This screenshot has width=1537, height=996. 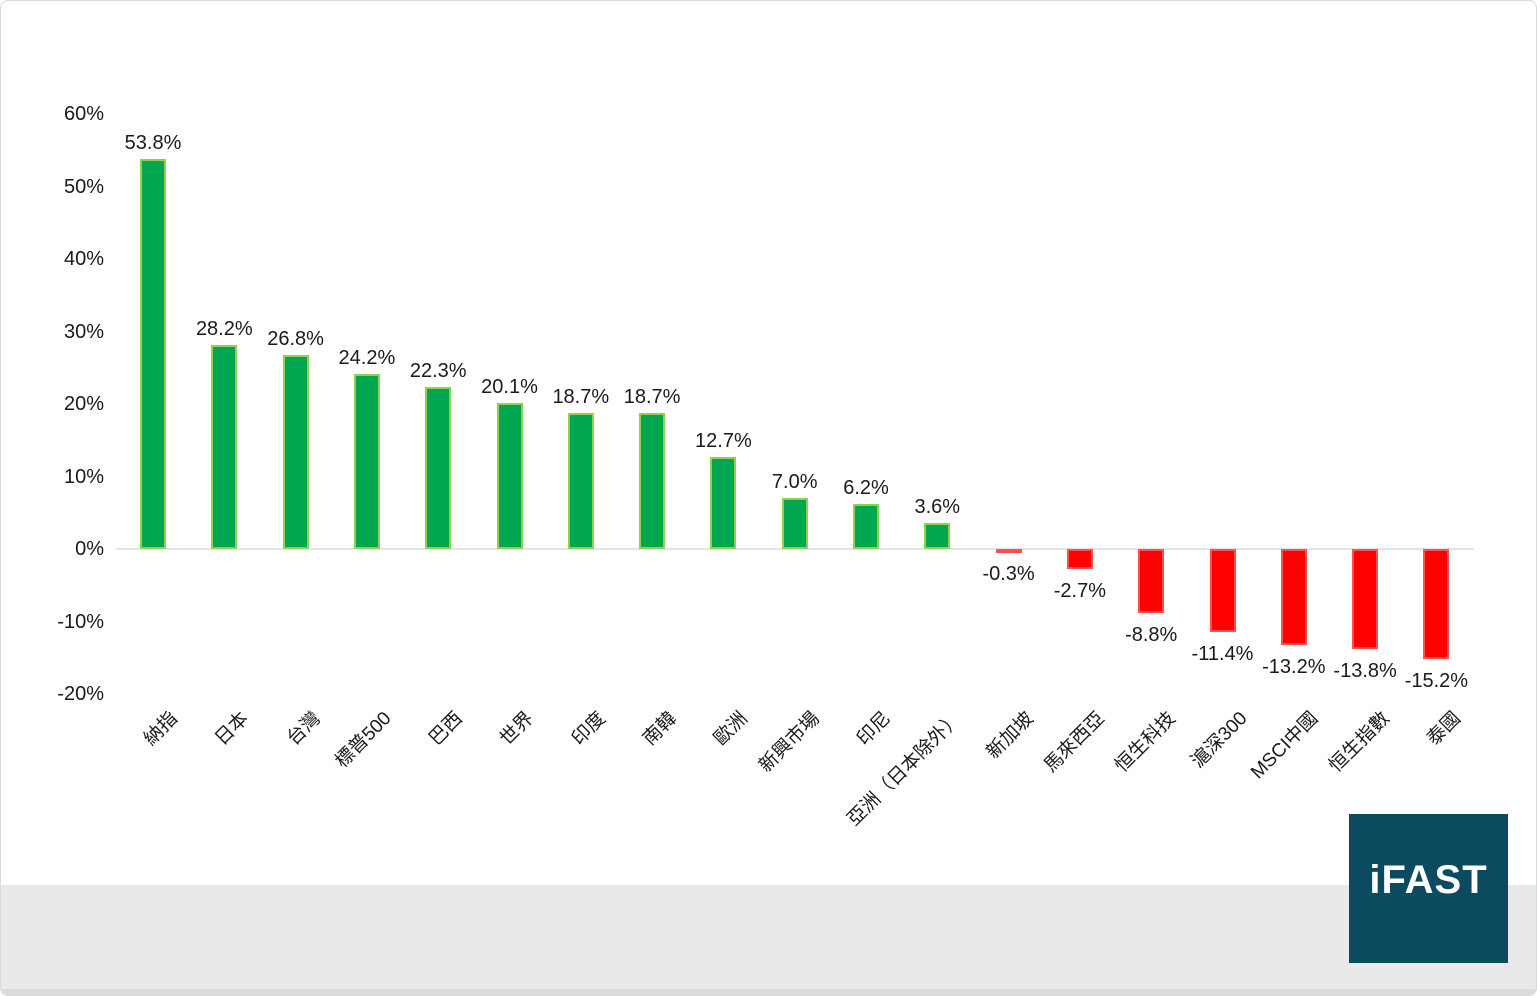 I want to click on bar-value-label: 12.7%, so click(x=723, y=440).